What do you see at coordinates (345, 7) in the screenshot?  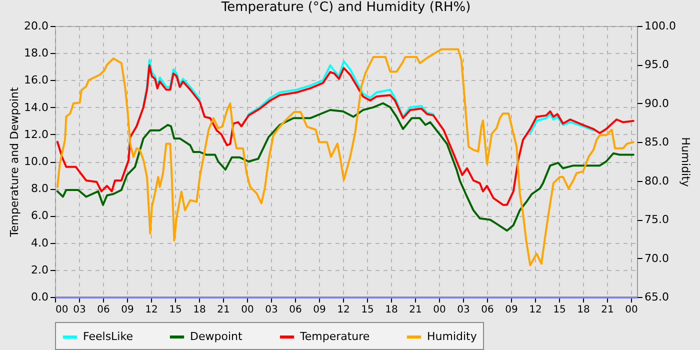 I see `chart-title: Temperature (°C) and Humidity (RH%)` at bounding box center [345, 7].